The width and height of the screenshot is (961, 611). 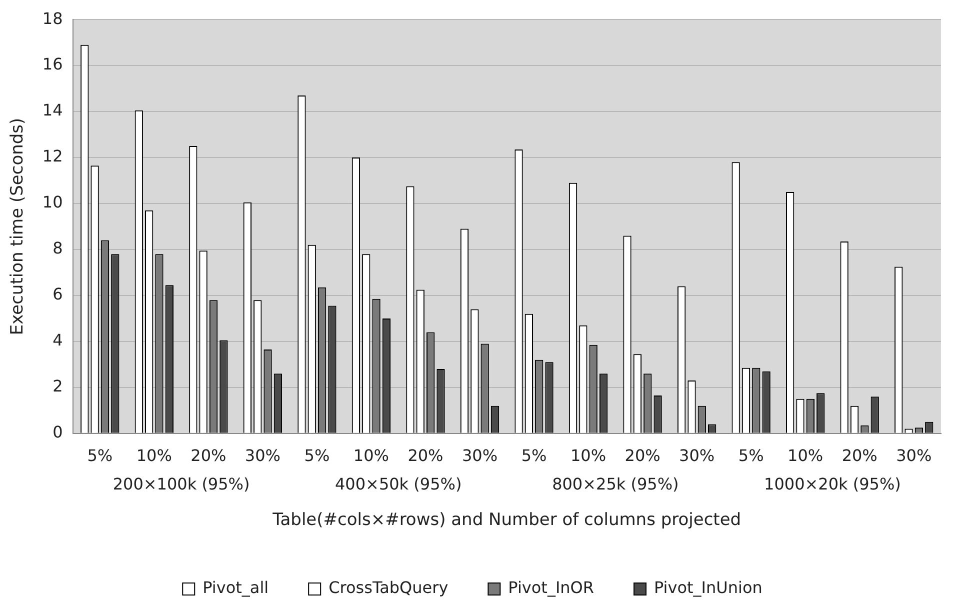 I want to click on y-axis-title: Execution time (Seconds), so click(x=18, y=227).